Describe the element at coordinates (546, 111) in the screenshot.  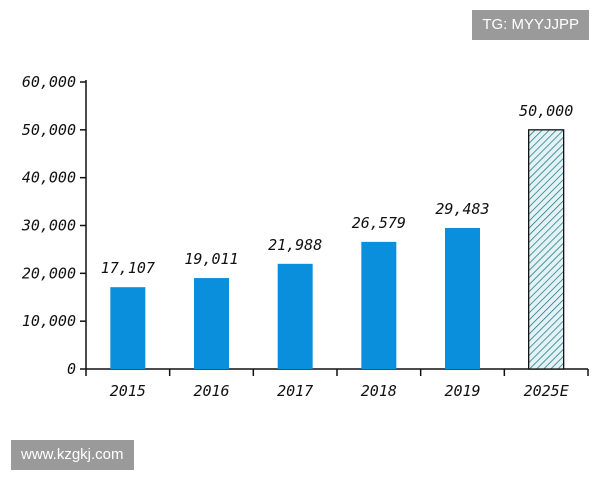
I see `data-label: 50,000` at that location.